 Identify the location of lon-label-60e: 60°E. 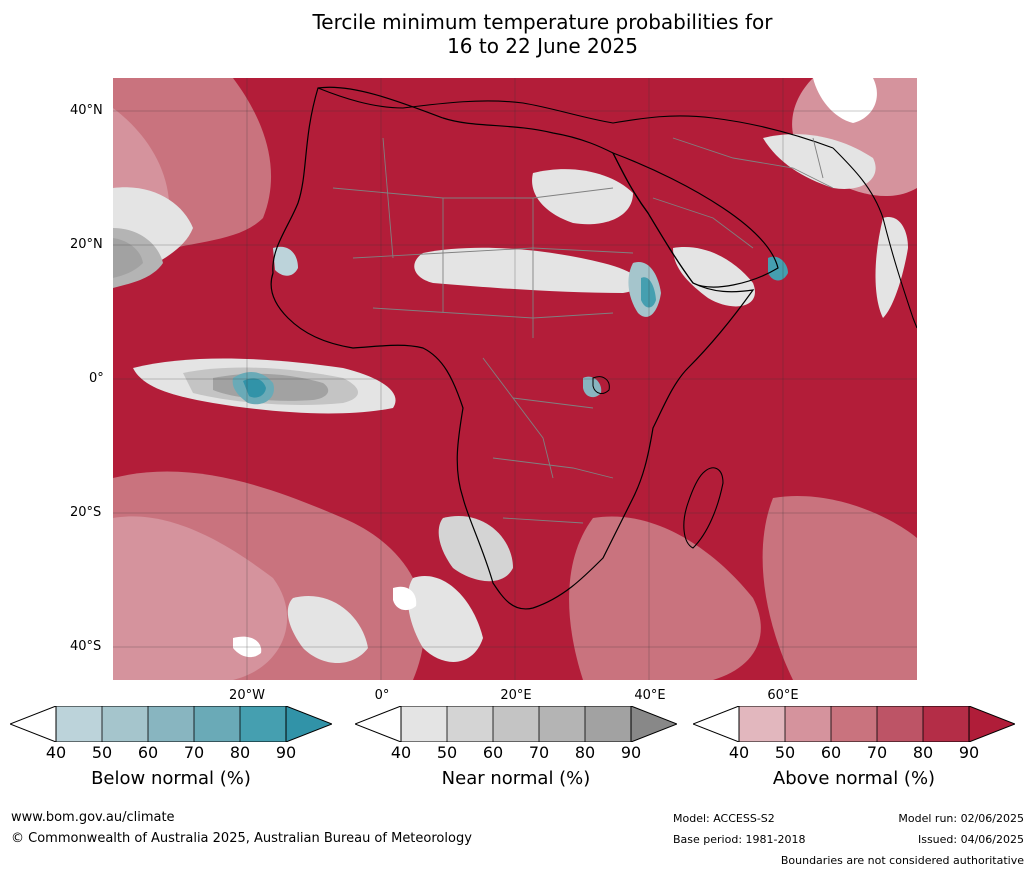
(783, 695).